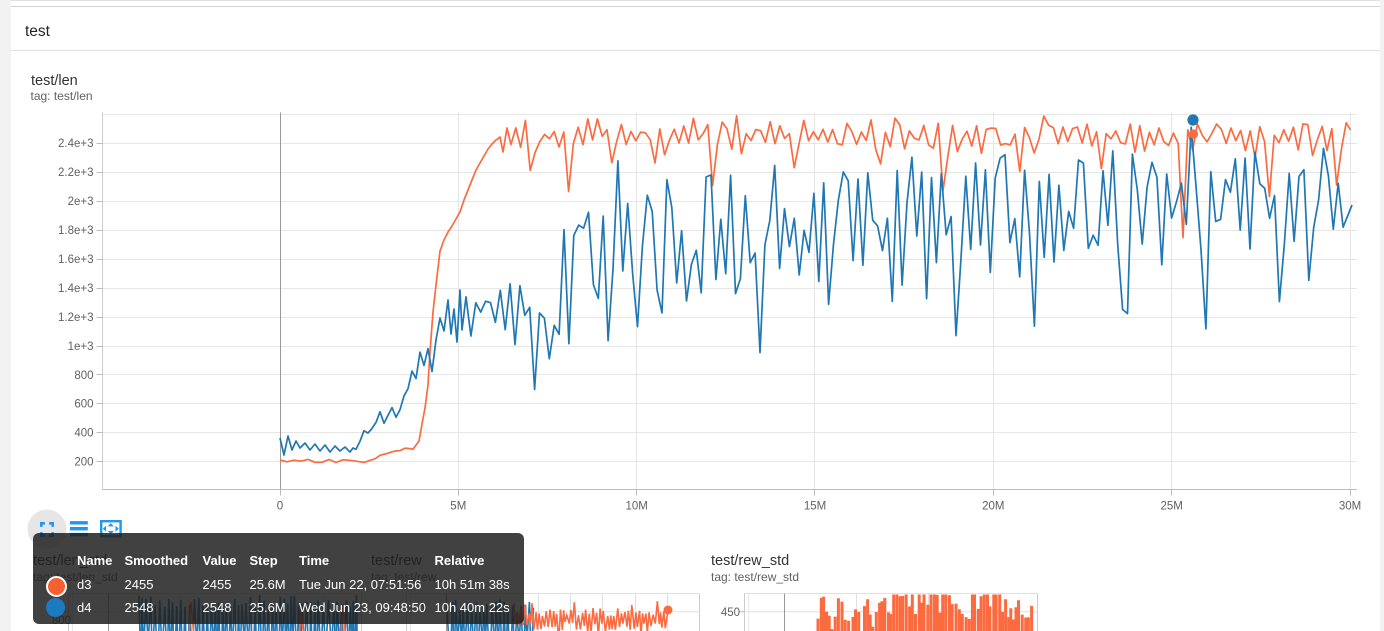  Describe the element at coordinates (76, 144) in the screenshot. I see `svg-text: 2.4e+3` at that location.